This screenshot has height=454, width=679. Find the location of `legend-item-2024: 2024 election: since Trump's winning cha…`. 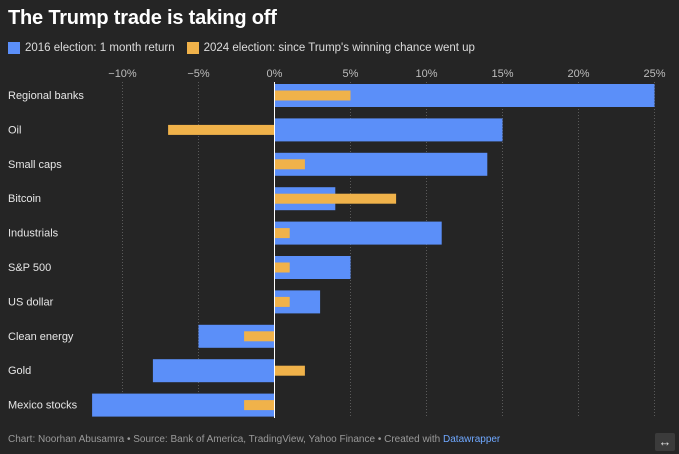

legend-item-2024: 2024 election: since Trump's winning cha… is located at coordinates (330, 48).